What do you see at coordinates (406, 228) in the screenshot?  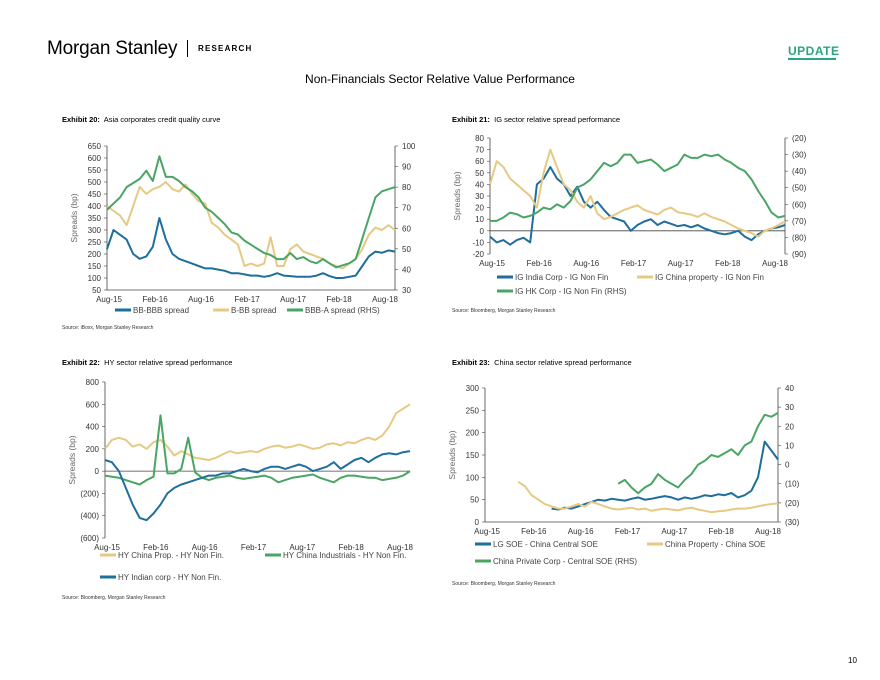 I see `y2-tick-label: 60` at bounding box center [406, 228].